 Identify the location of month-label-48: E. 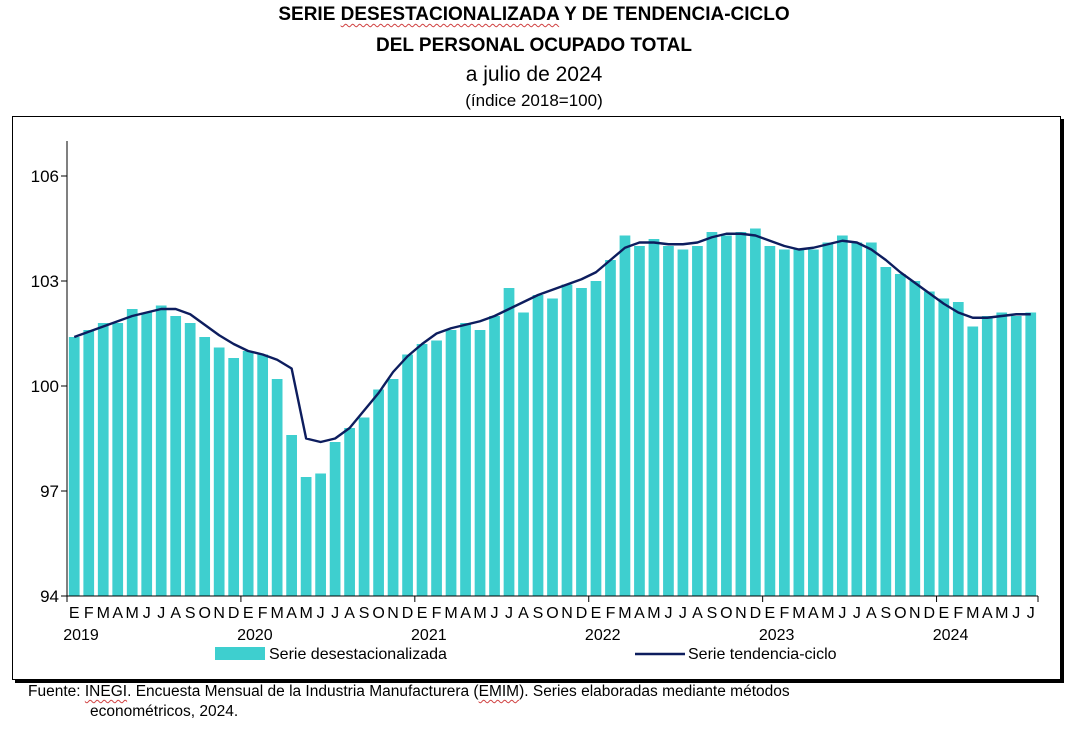
(770, 613).